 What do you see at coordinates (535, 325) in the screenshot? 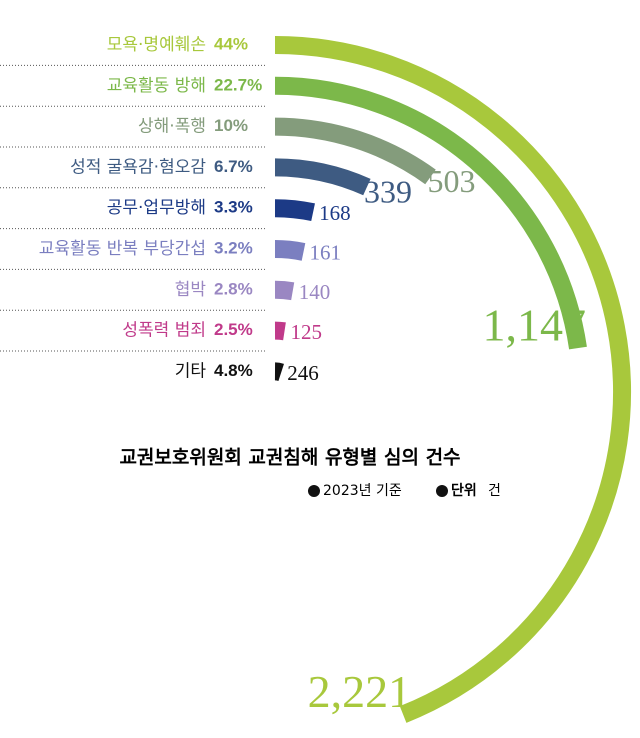
I see `value-label: 1,147` at bounding box center [535, 325].